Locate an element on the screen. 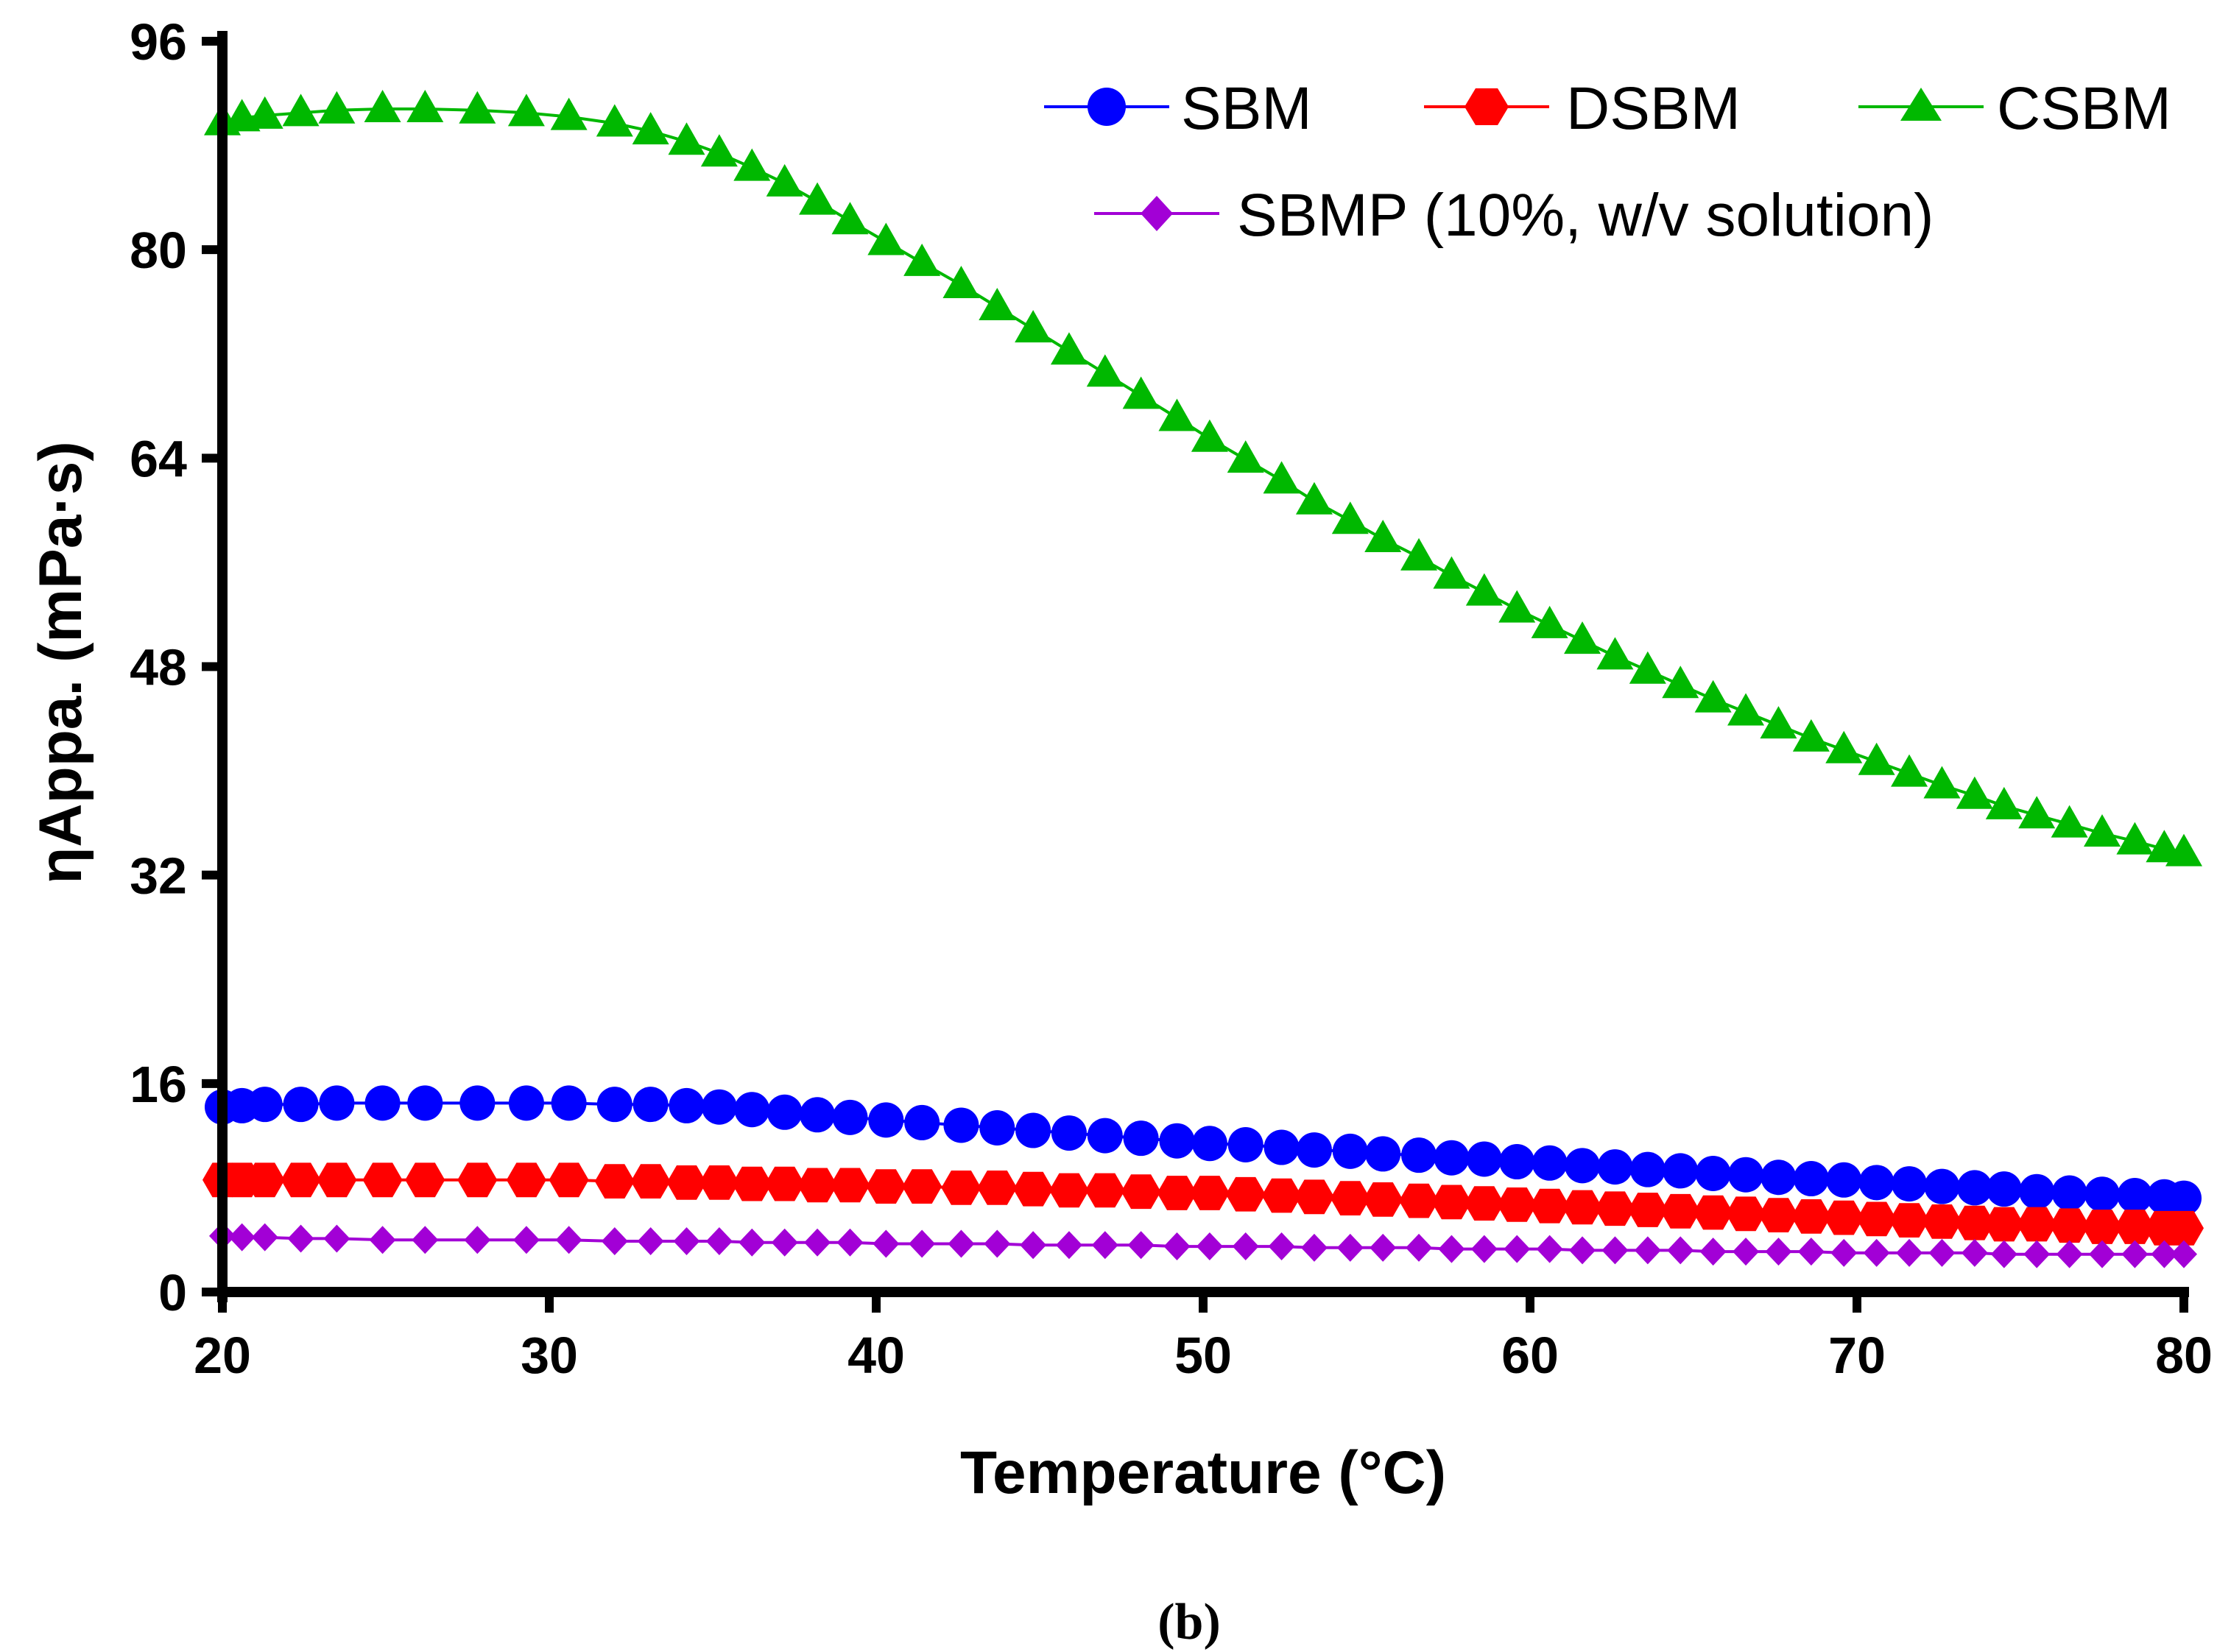 The height and width of the screenshot is (1652, 2231). y-axis-title: ηAppa. (mPa·s) is located at coordinates (60, 662).